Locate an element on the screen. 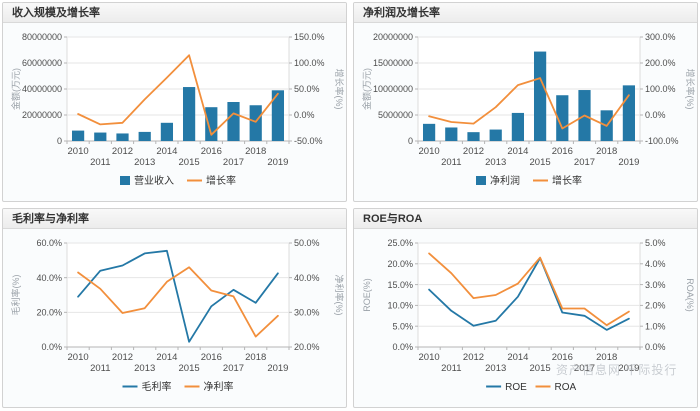 This screenshot has width=700, height=411. right-tick-label: 100.0% is located at coordinates (309, 63).